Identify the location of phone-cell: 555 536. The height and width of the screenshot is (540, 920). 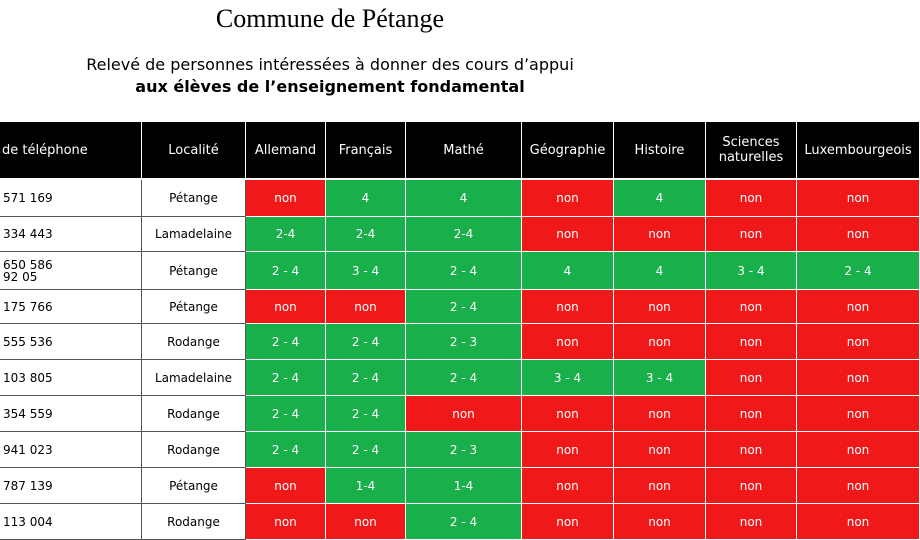
(71, 342).